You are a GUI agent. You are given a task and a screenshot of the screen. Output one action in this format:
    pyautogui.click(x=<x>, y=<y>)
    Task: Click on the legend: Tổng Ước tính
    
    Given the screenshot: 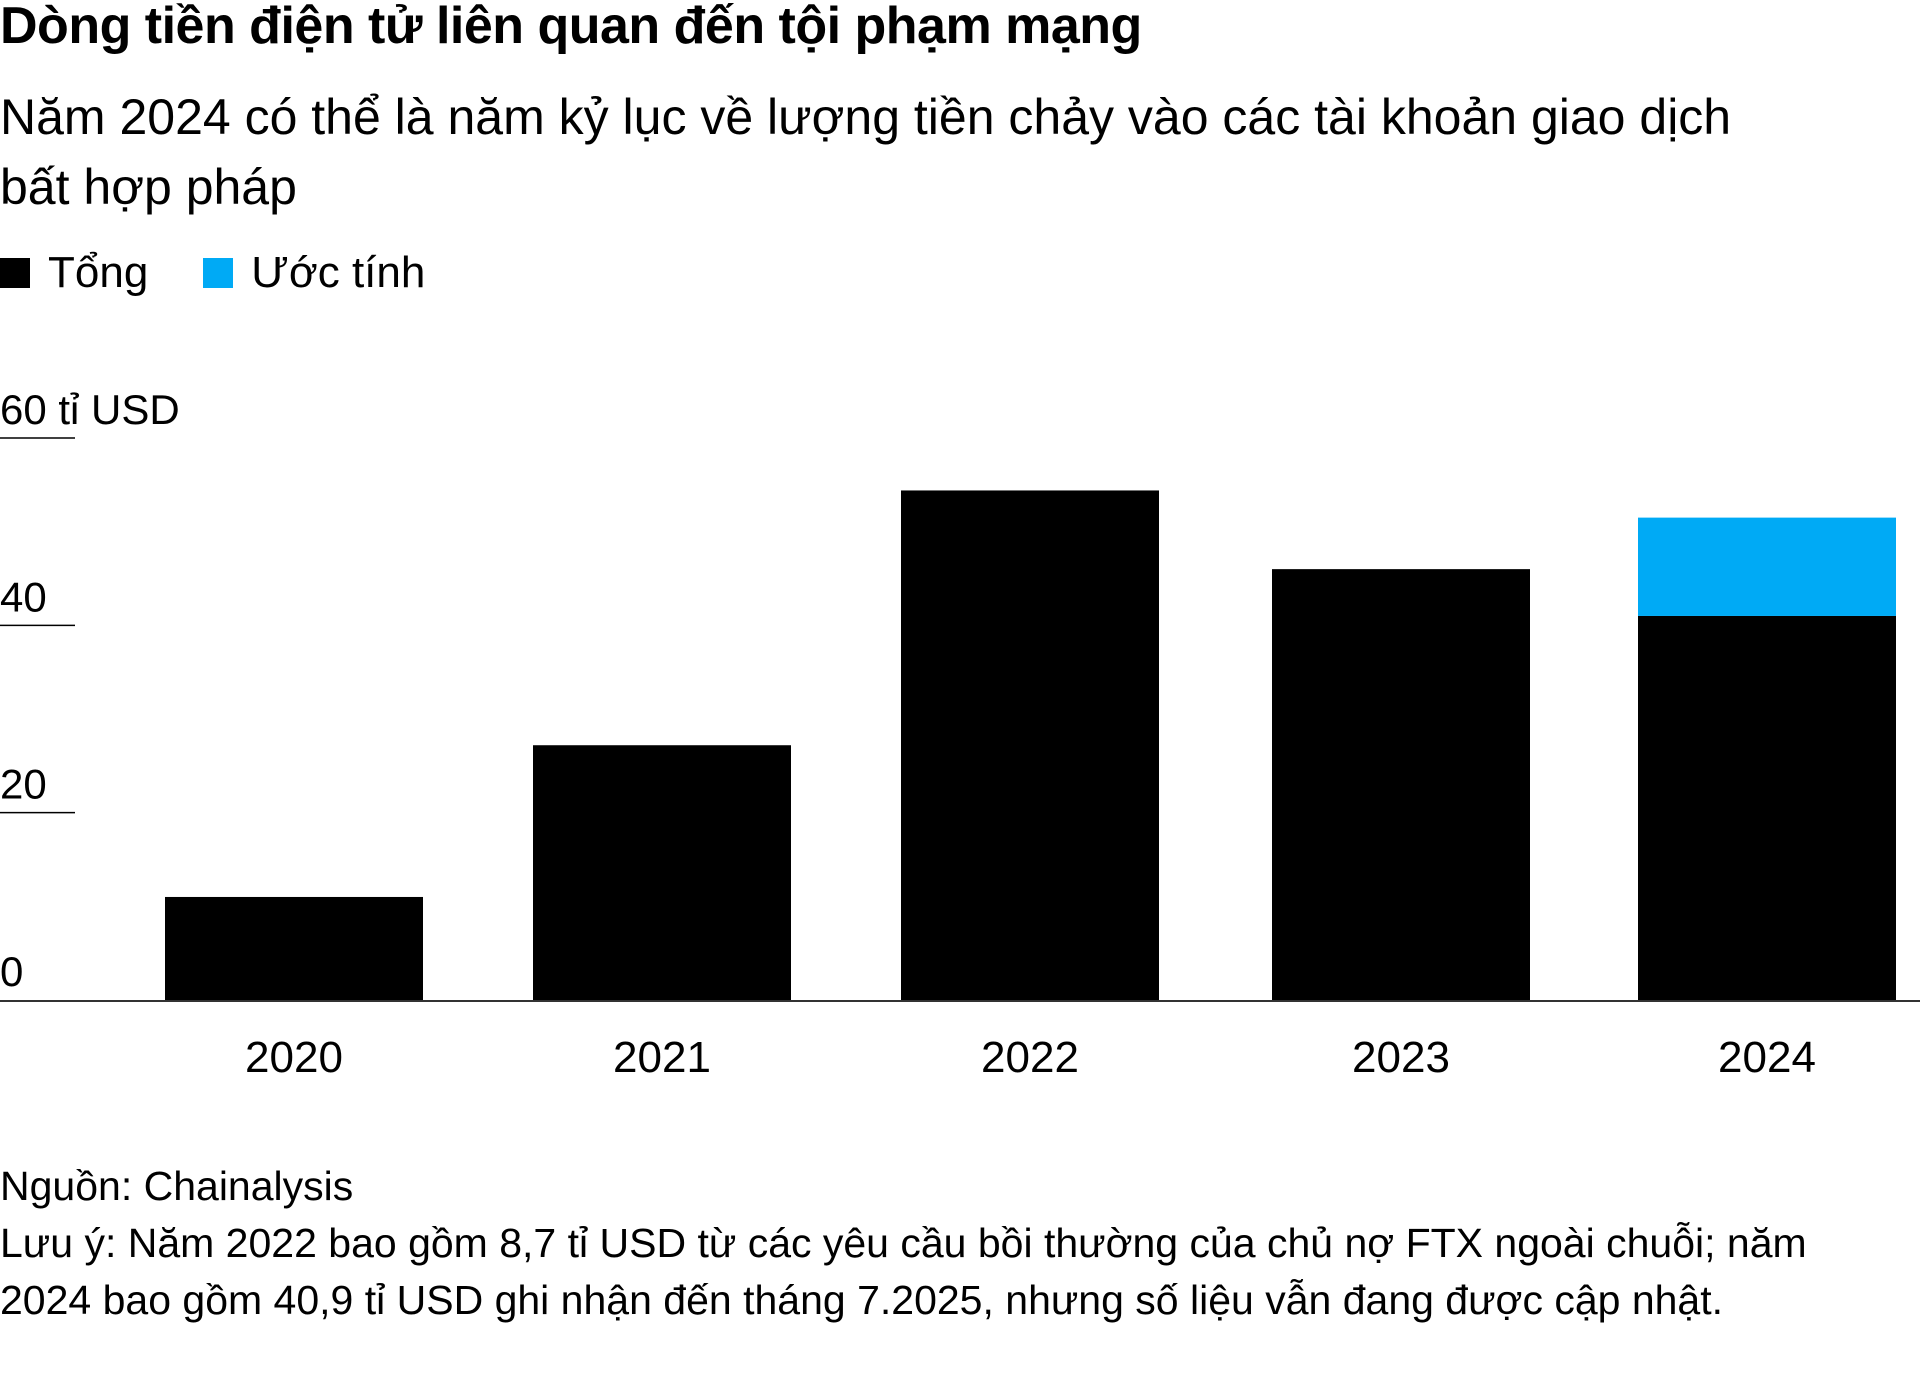 What is the action you would take?
    pyautogui.click(x=212, y=273)
    